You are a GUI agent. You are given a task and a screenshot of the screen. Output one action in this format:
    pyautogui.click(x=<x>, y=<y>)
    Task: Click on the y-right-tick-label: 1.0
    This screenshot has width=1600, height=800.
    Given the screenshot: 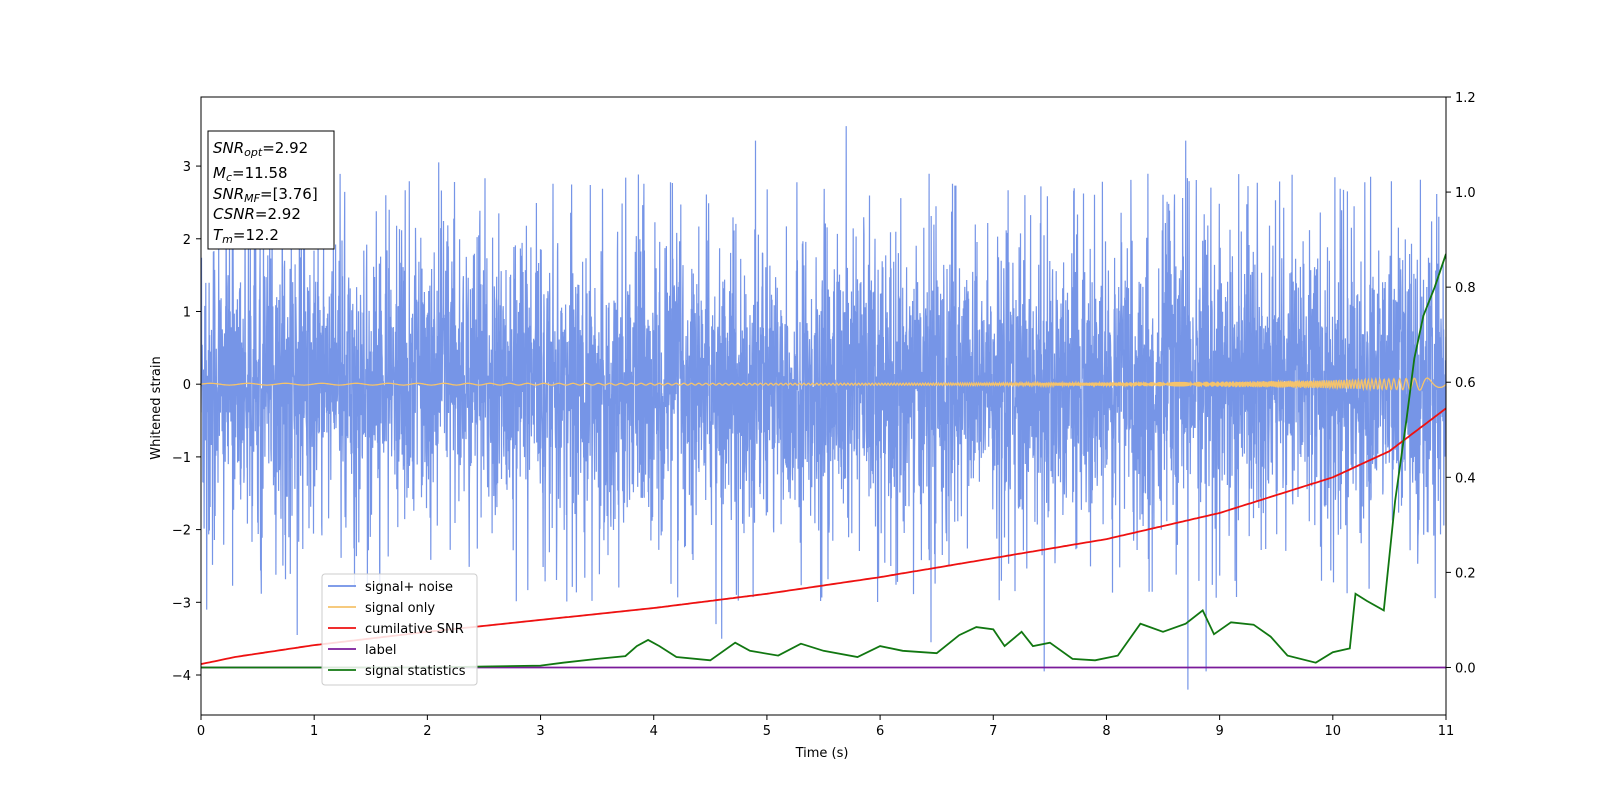 What is the action you would take?
    pyautogui.click(x=1465, y=193)
    